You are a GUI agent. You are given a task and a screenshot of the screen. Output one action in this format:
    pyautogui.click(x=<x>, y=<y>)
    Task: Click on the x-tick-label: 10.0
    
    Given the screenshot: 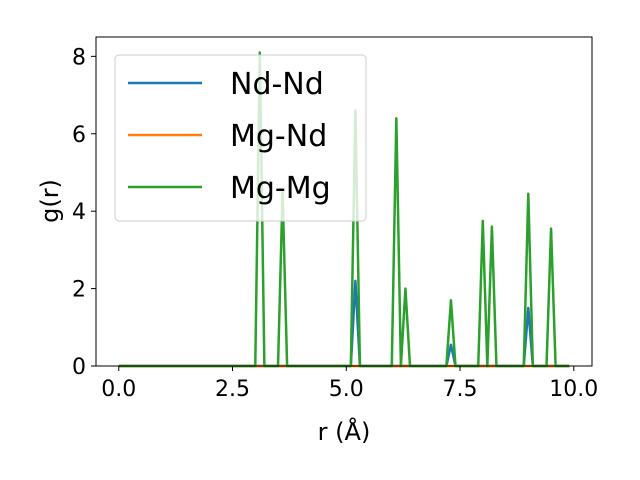 What is the action you would take?
    pyautogui.click(x=573, y=389)
    